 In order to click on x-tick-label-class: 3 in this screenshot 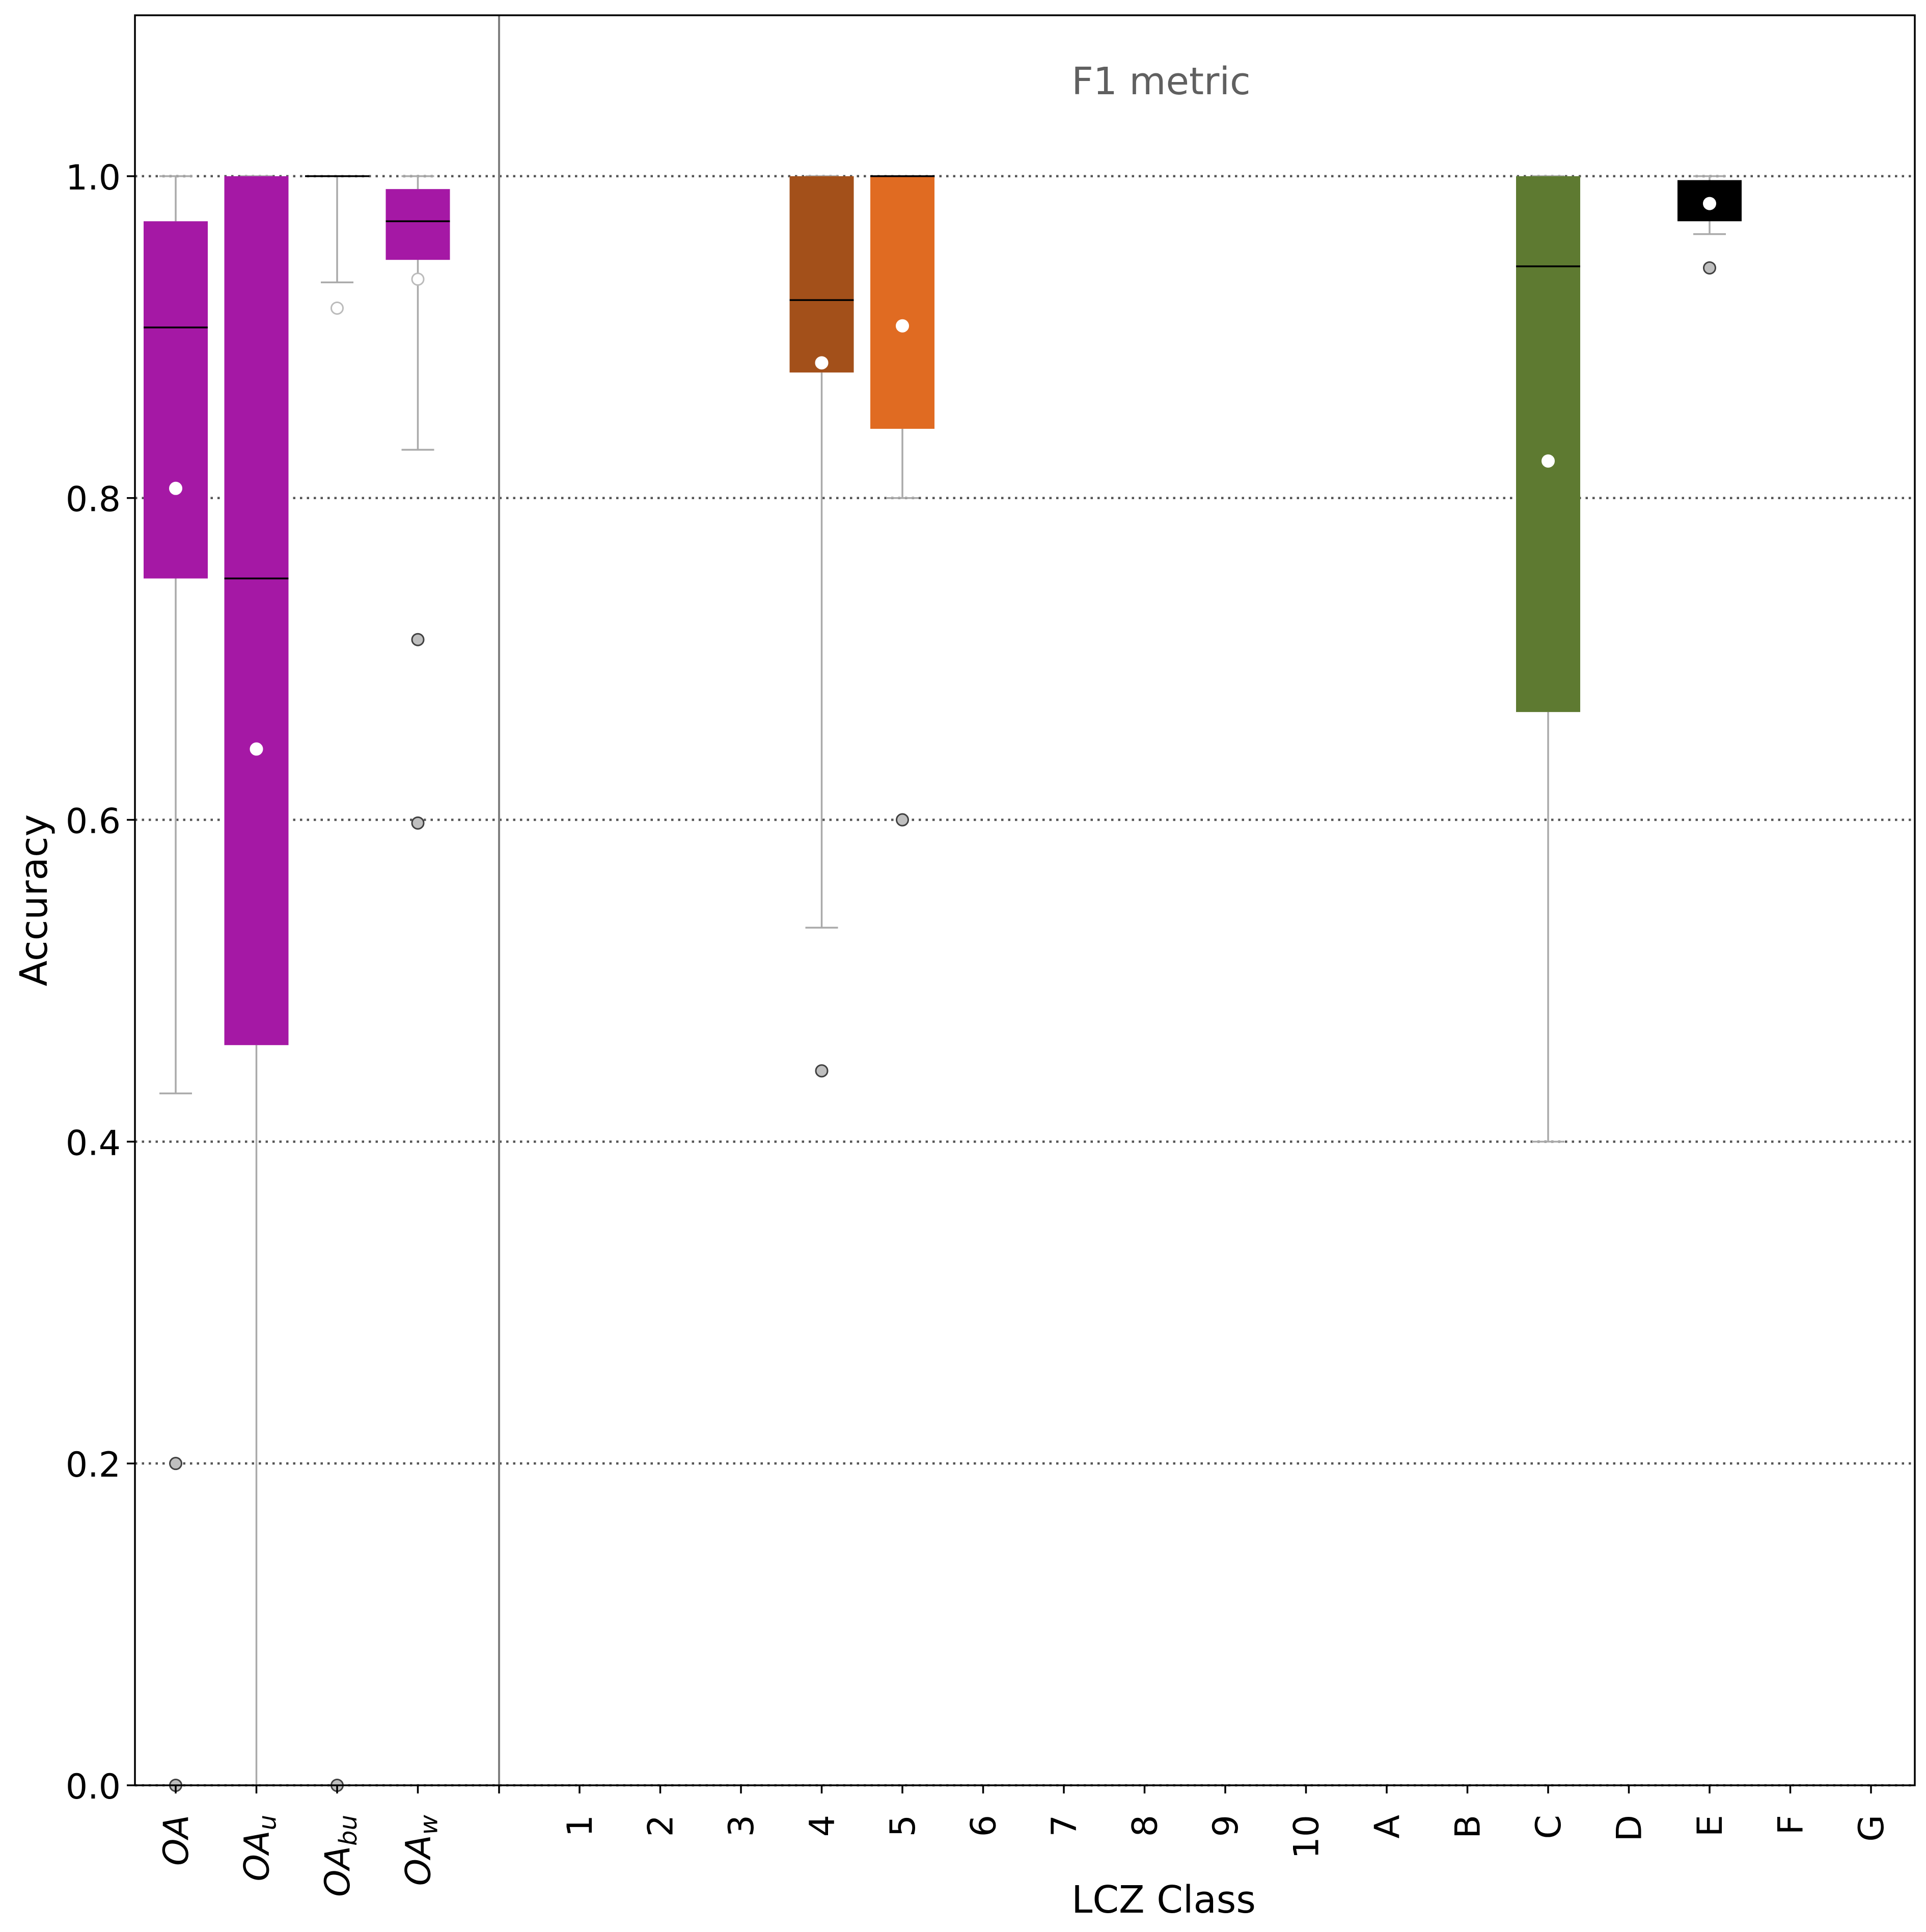, I will do `click(742, 1826)`.